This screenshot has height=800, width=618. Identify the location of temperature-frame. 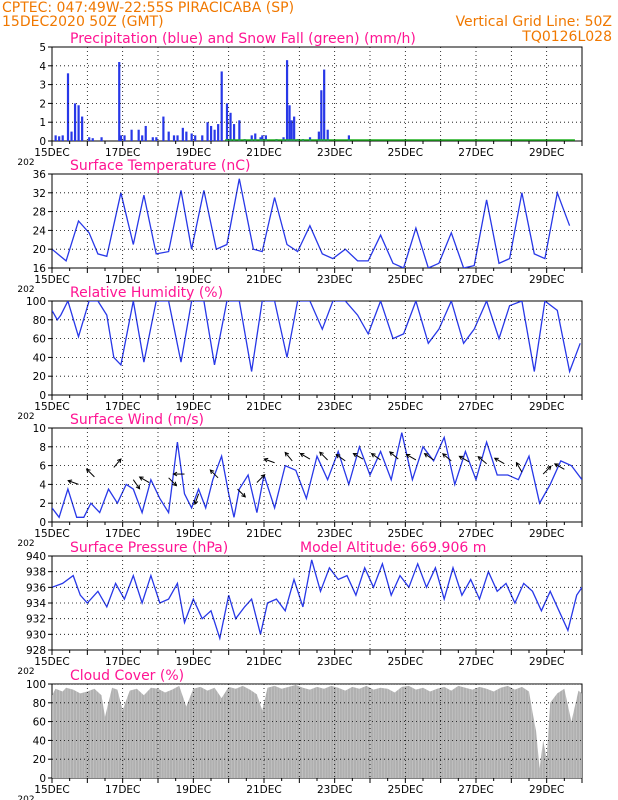
(317, 221).